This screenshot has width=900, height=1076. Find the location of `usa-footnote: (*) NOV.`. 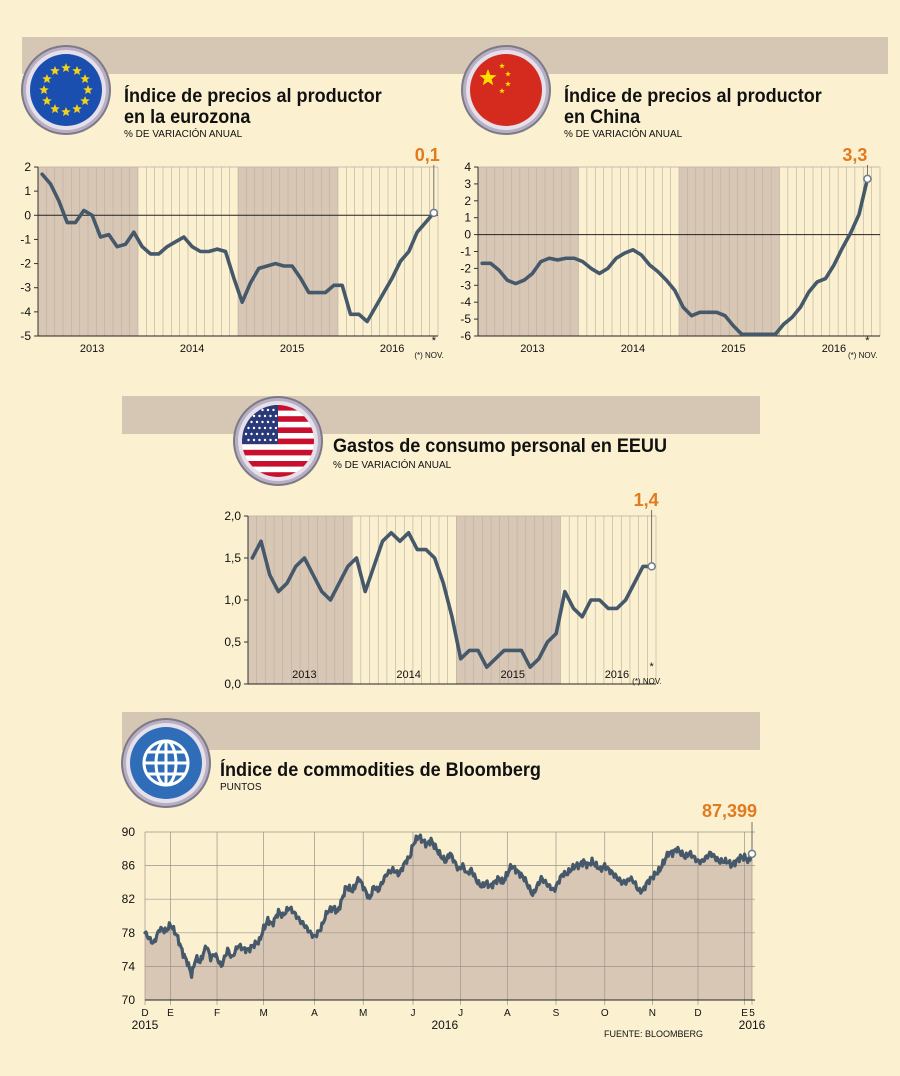

usa-footnote: (*) NOV. is located at coordinates (647, 681).